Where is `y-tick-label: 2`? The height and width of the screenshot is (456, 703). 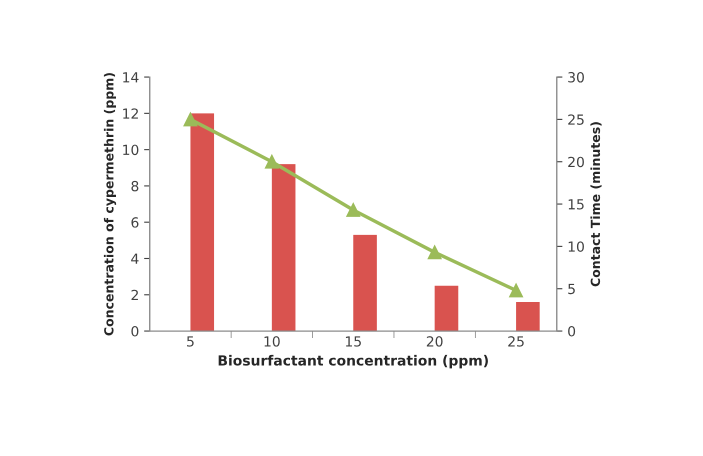
y-tick-label: 2 is located at coordinates (135, 295).